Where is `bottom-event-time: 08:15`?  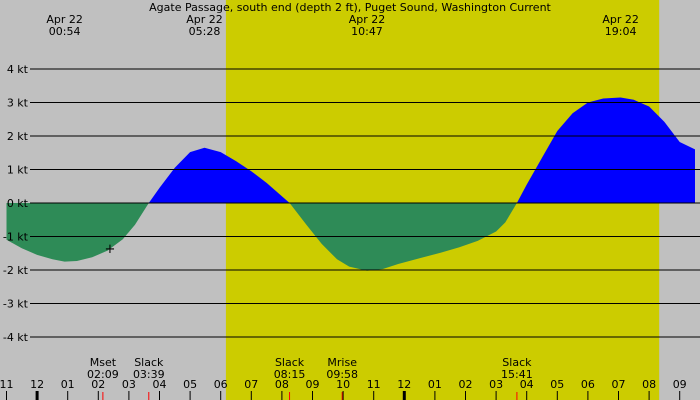
bottom-event-time: 08:15 is located at coordinates (290, 374).